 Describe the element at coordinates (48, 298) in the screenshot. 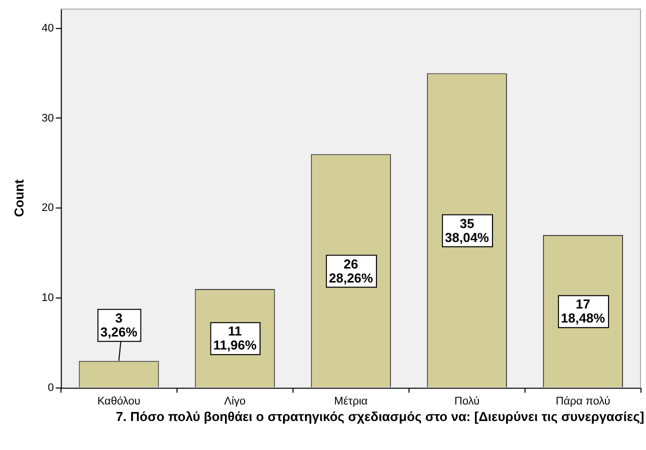

I see `y-tick-label: 10` at that location.